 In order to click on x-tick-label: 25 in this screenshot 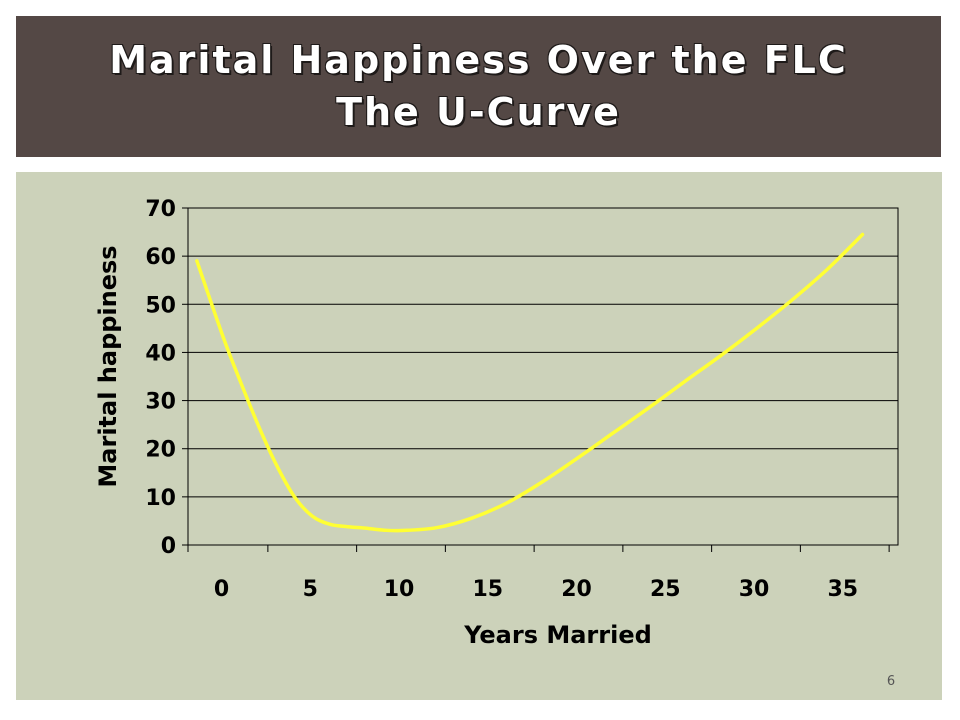, I will do `click(665, 589)`.